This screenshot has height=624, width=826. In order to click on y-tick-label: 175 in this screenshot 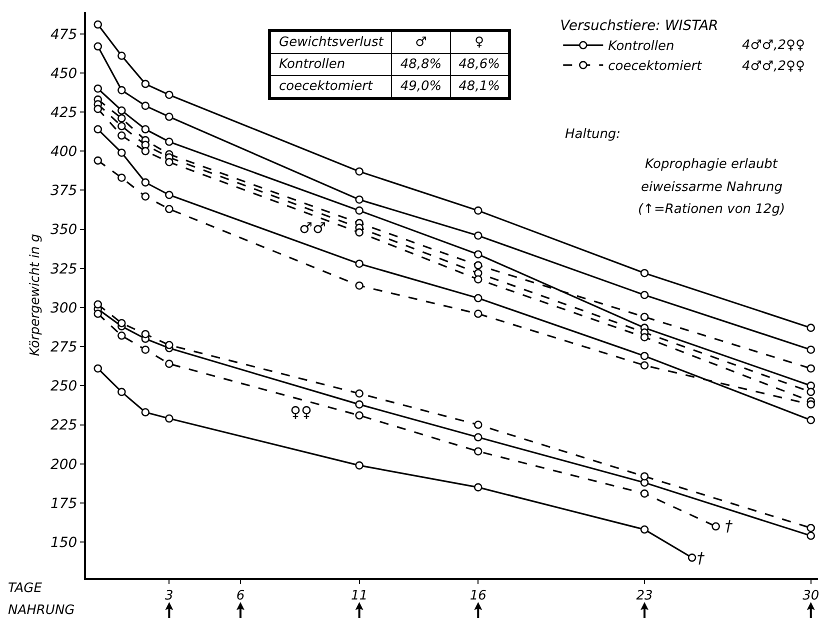, I will do `click(64, 504)`.